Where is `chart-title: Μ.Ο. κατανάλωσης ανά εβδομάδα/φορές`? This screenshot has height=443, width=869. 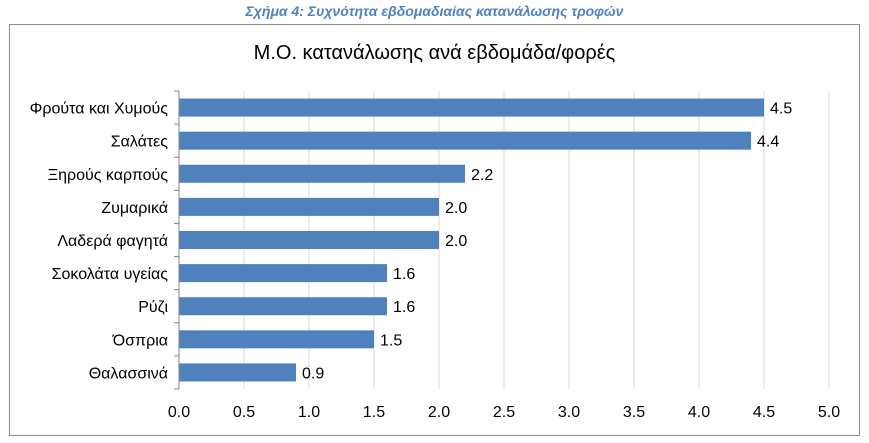
chart-title: Μ.Ο. κατανάλωσης ανά εβδομάδα/φορές is located at coordinates (434, 53).